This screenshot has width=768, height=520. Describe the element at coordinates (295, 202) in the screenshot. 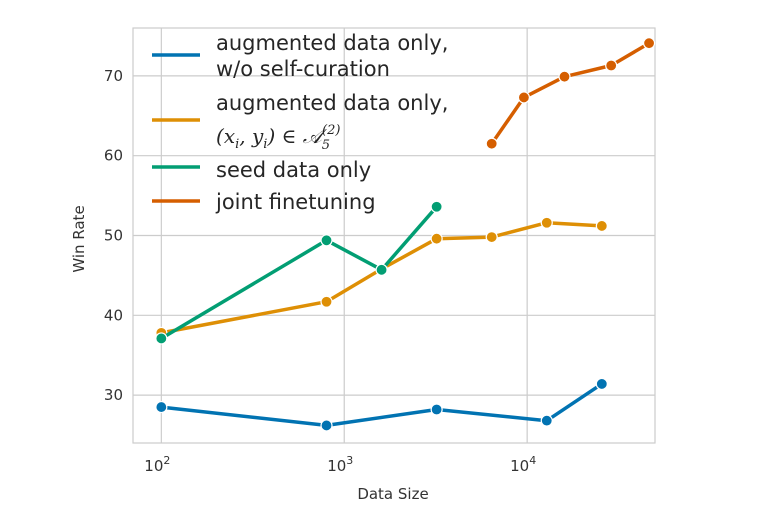

I see `legend-label: joint finetuning` at that location.